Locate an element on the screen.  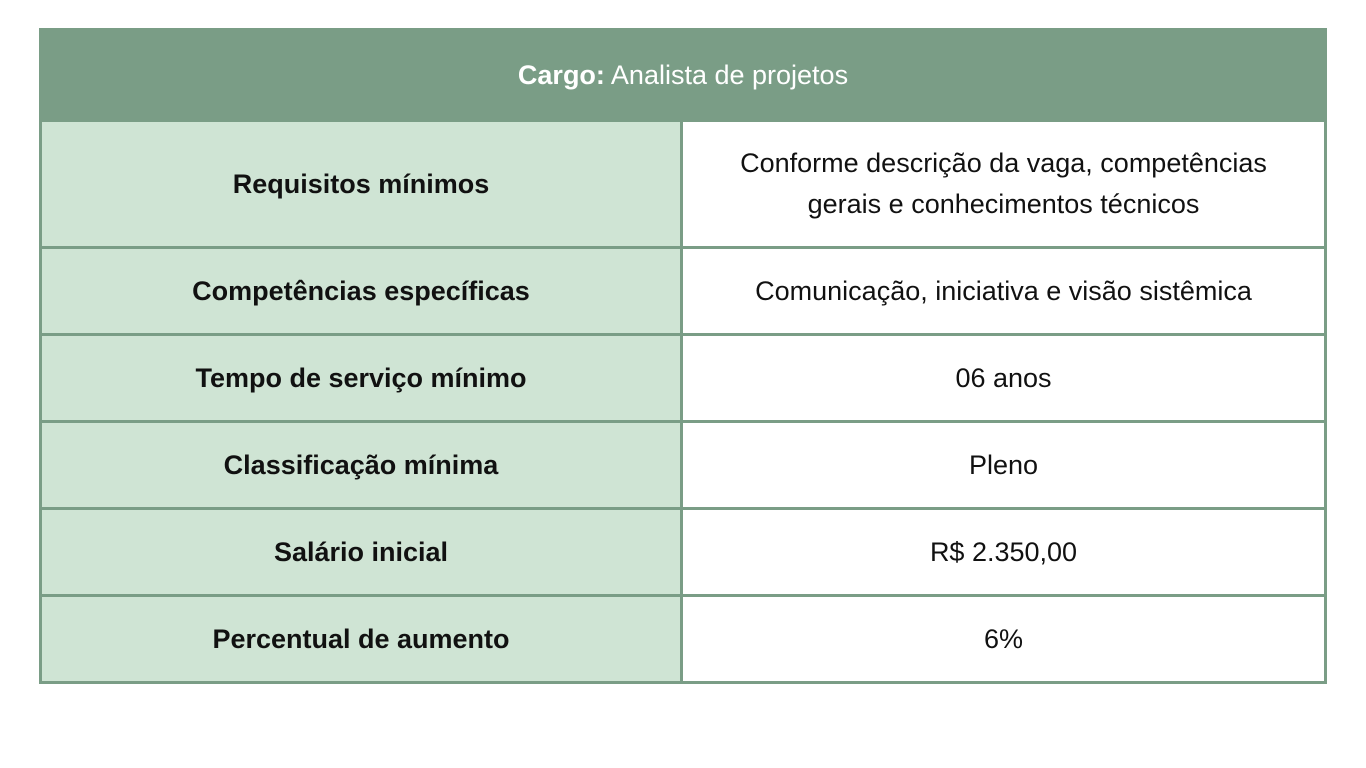
header-value: Analista de projetos is located at coordinates (729, 74).